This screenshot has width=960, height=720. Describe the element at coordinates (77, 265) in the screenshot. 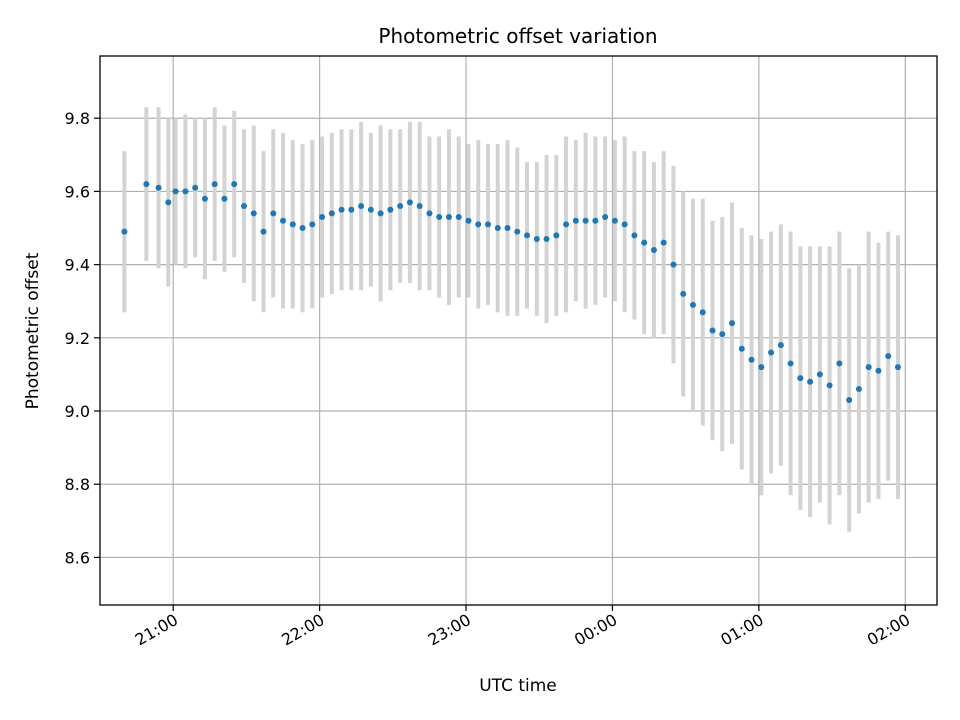

I see `y-tick-label: 9.4` at that location.